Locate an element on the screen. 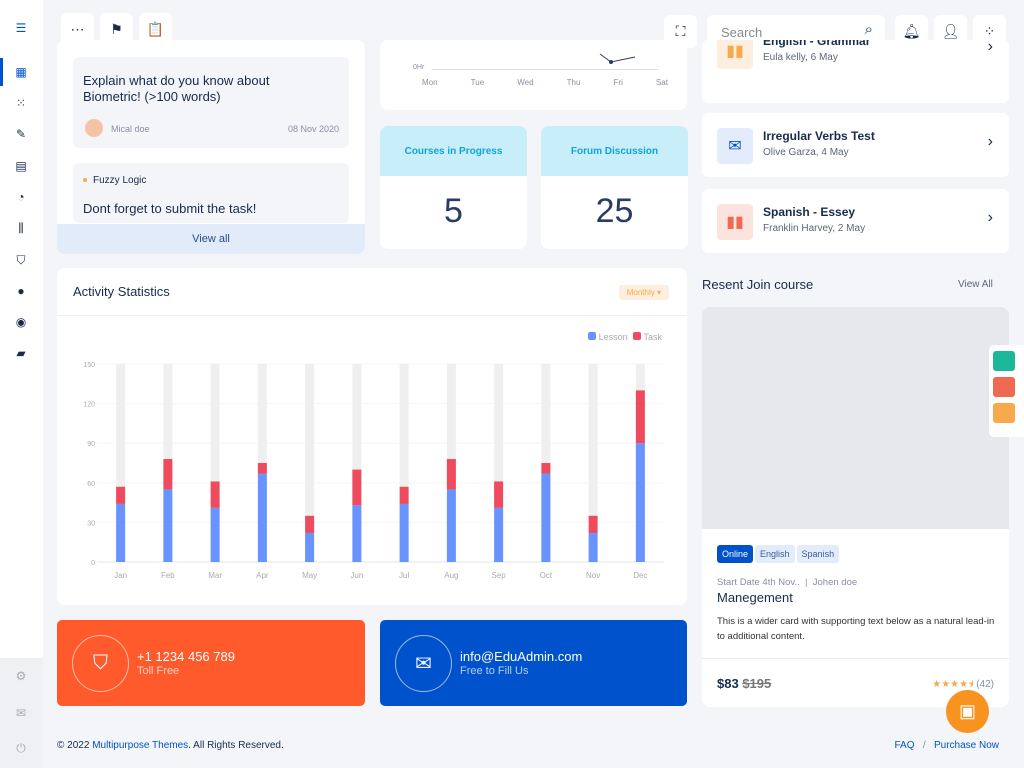 Image resolution: width=1024 pixels, height=768 pixels. old-price: $195 is located at coordinates (757, 683).